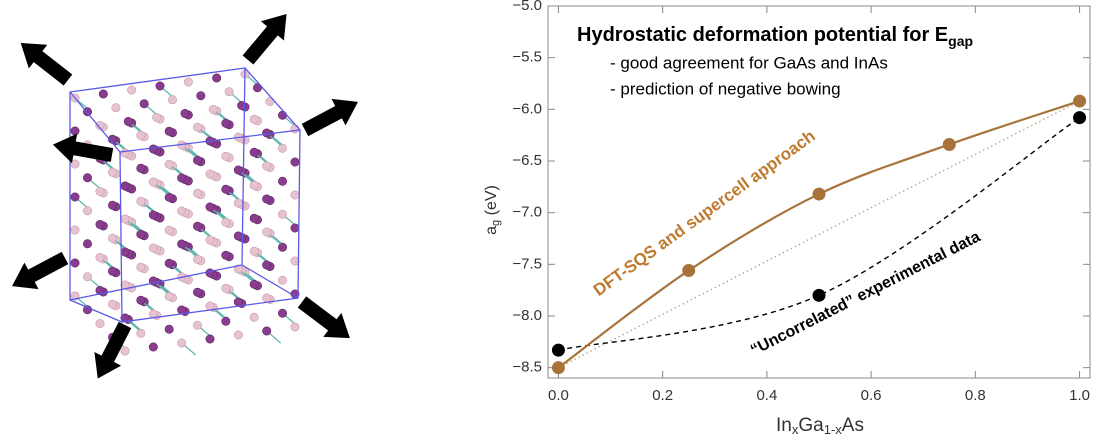 Image resolution: width=1096 pixels, height=446 pixels. Describe the element at coordinates (527, 212) in the screenshot. I see `y-tick-label: −7.0` at that location.